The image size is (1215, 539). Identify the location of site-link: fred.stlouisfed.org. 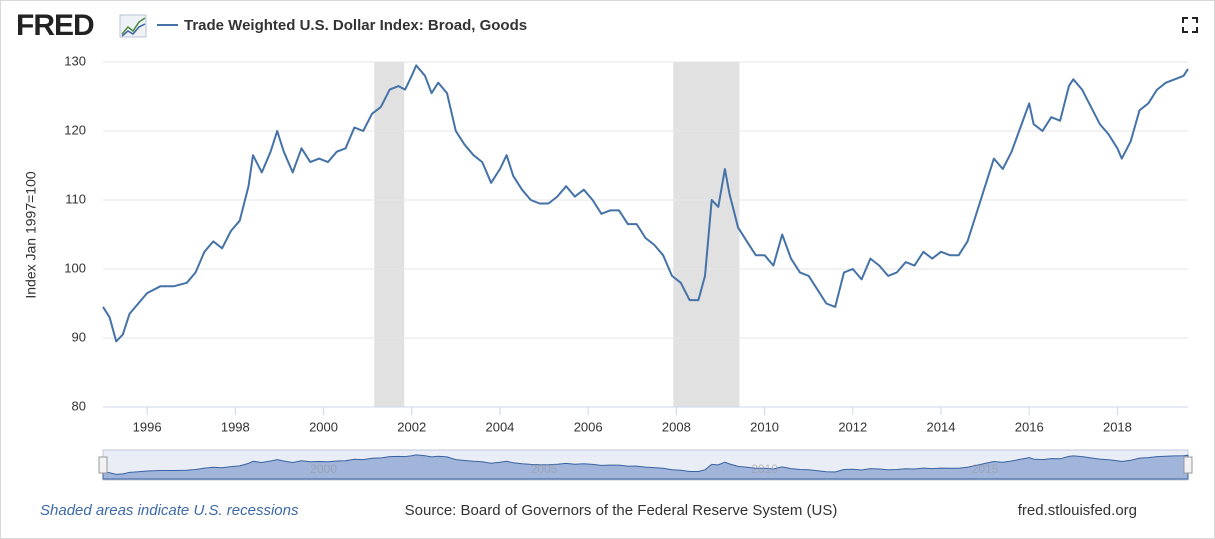
(1077, 510).